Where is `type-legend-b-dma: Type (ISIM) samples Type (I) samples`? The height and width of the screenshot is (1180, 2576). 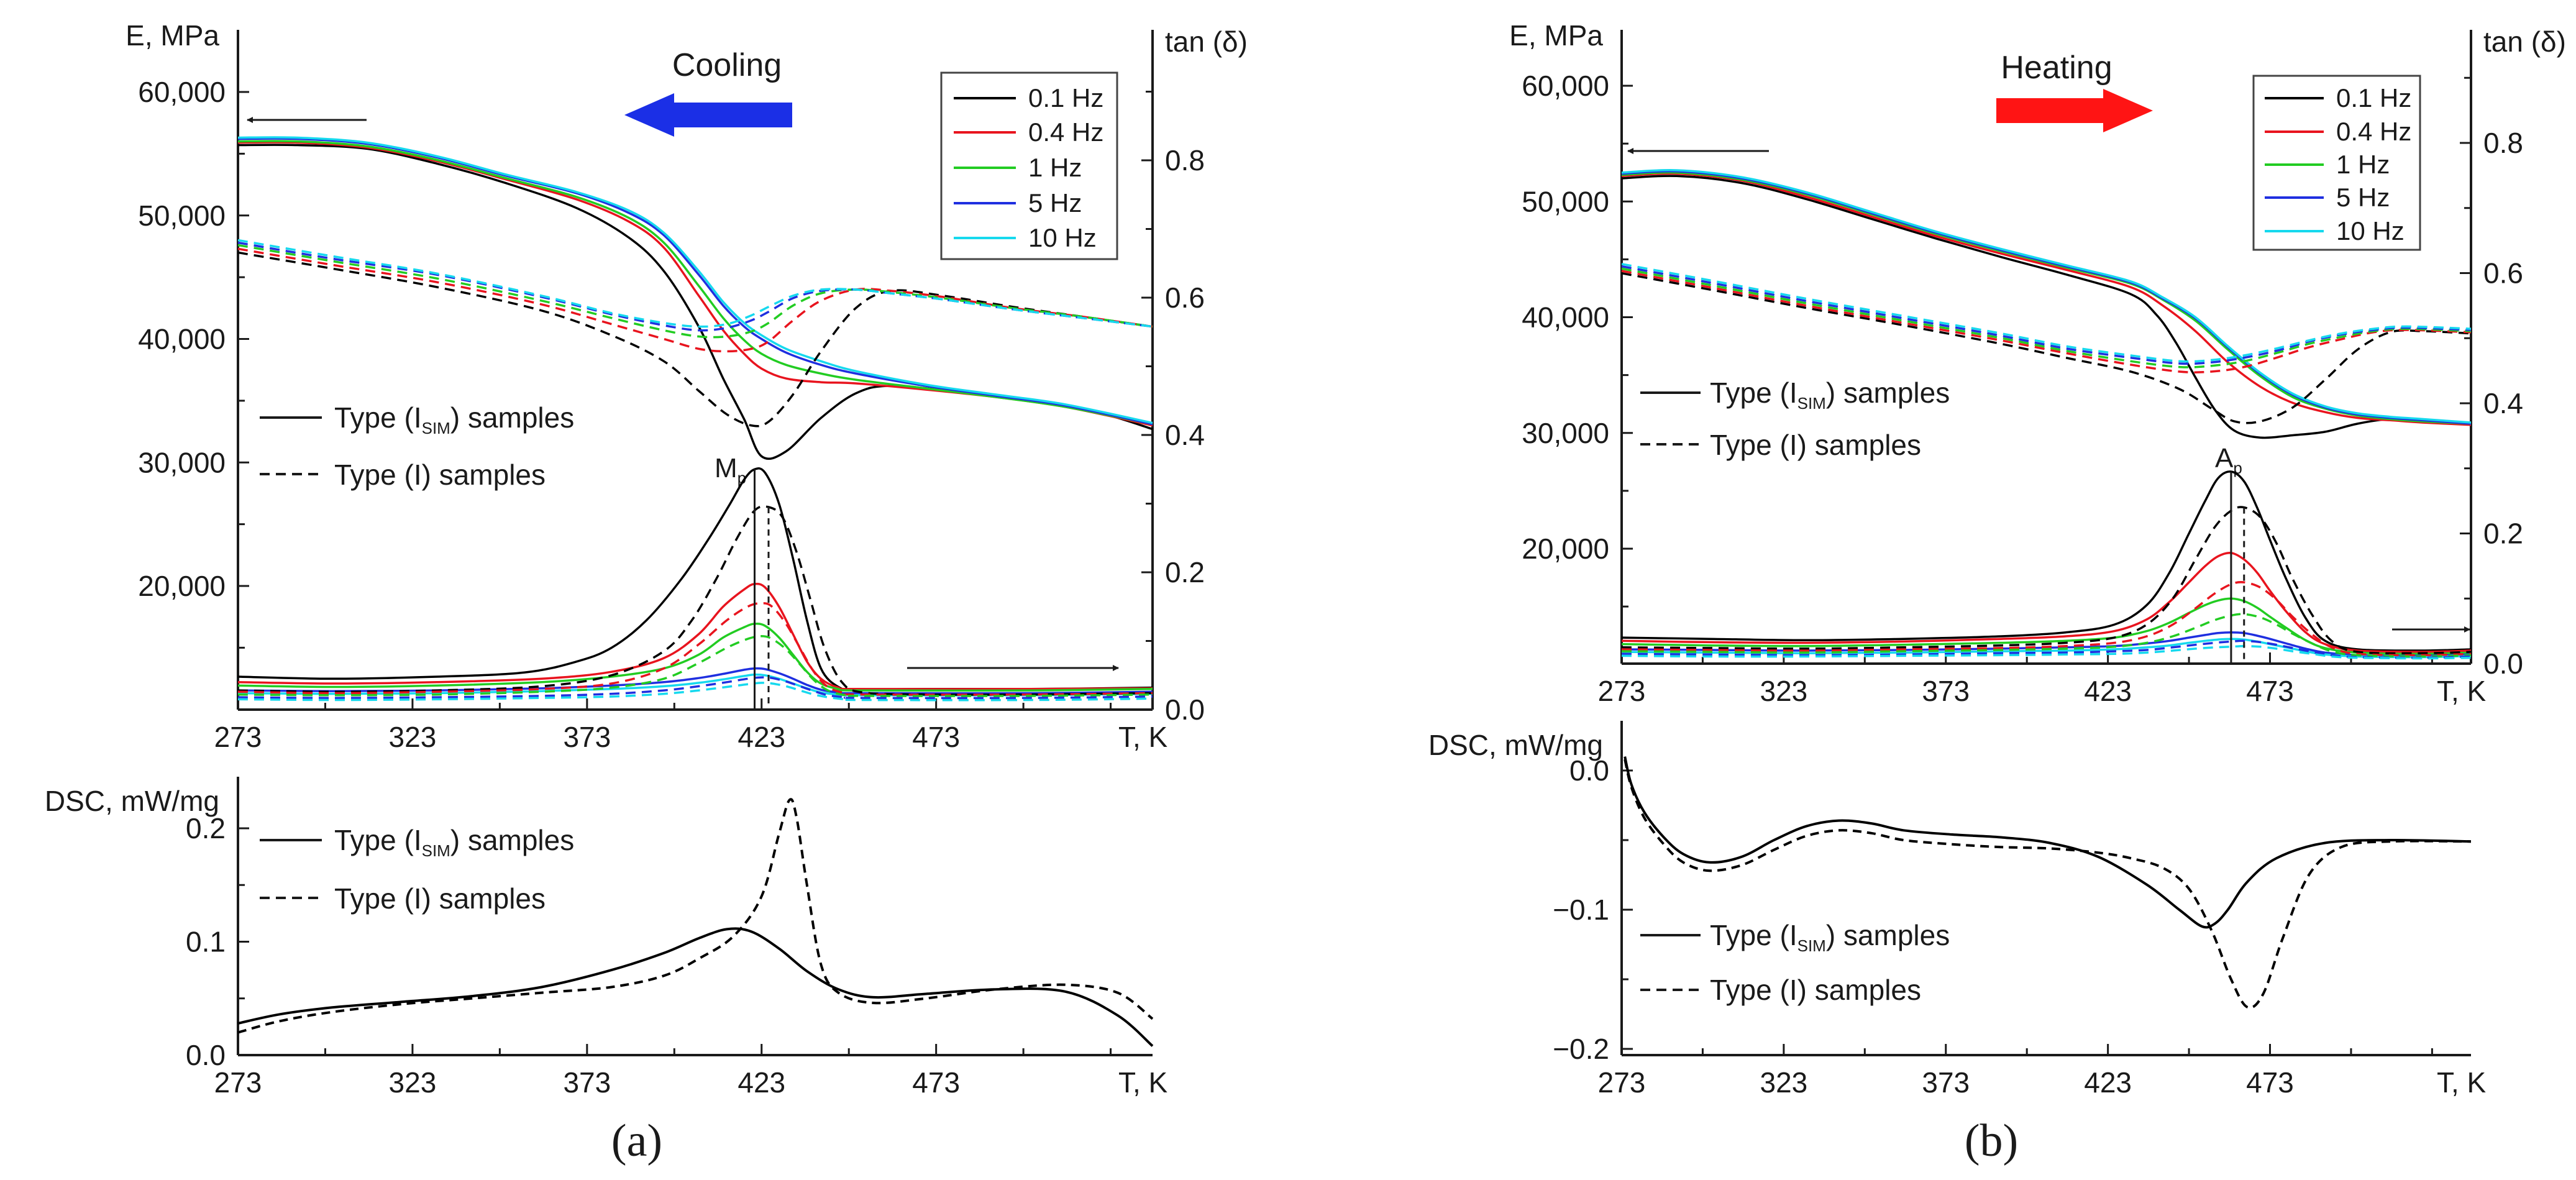
type-legend-b-dma: Type (ISIM) samples Type (I) samples is located at coordinates (1795, 419).